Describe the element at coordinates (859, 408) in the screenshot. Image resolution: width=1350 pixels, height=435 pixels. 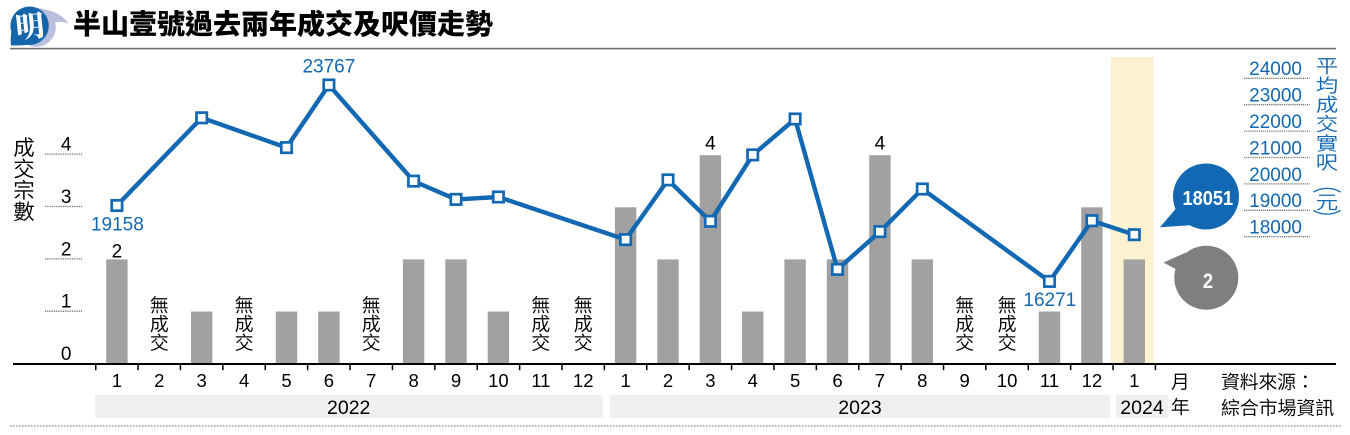
I see `svg-text: 2023` at that location.